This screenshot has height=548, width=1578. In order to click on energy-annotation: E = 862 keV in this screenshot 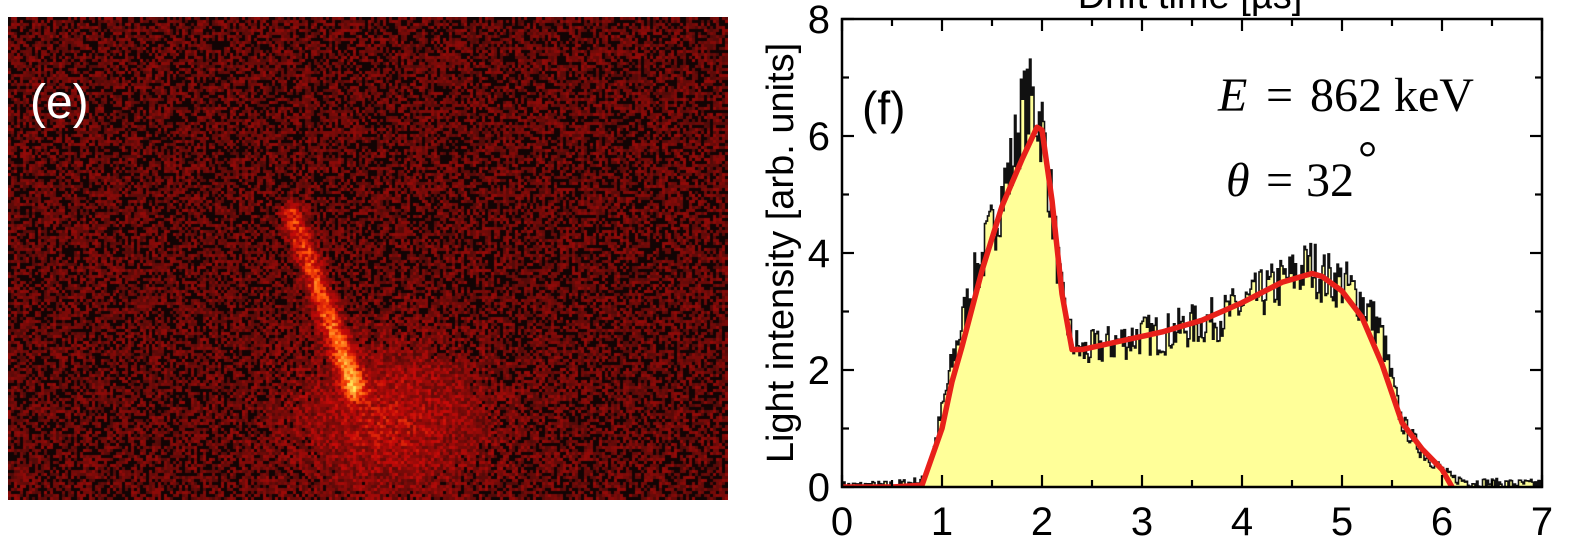, I will do `click(1345, 95)`.